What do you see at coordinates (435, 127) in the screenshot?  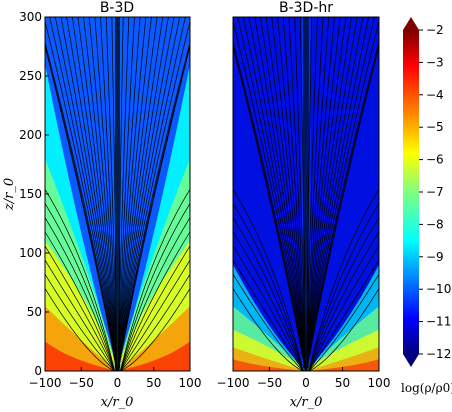 I see `colorbar-tick-label: −5` at bounding box center [435, 127].